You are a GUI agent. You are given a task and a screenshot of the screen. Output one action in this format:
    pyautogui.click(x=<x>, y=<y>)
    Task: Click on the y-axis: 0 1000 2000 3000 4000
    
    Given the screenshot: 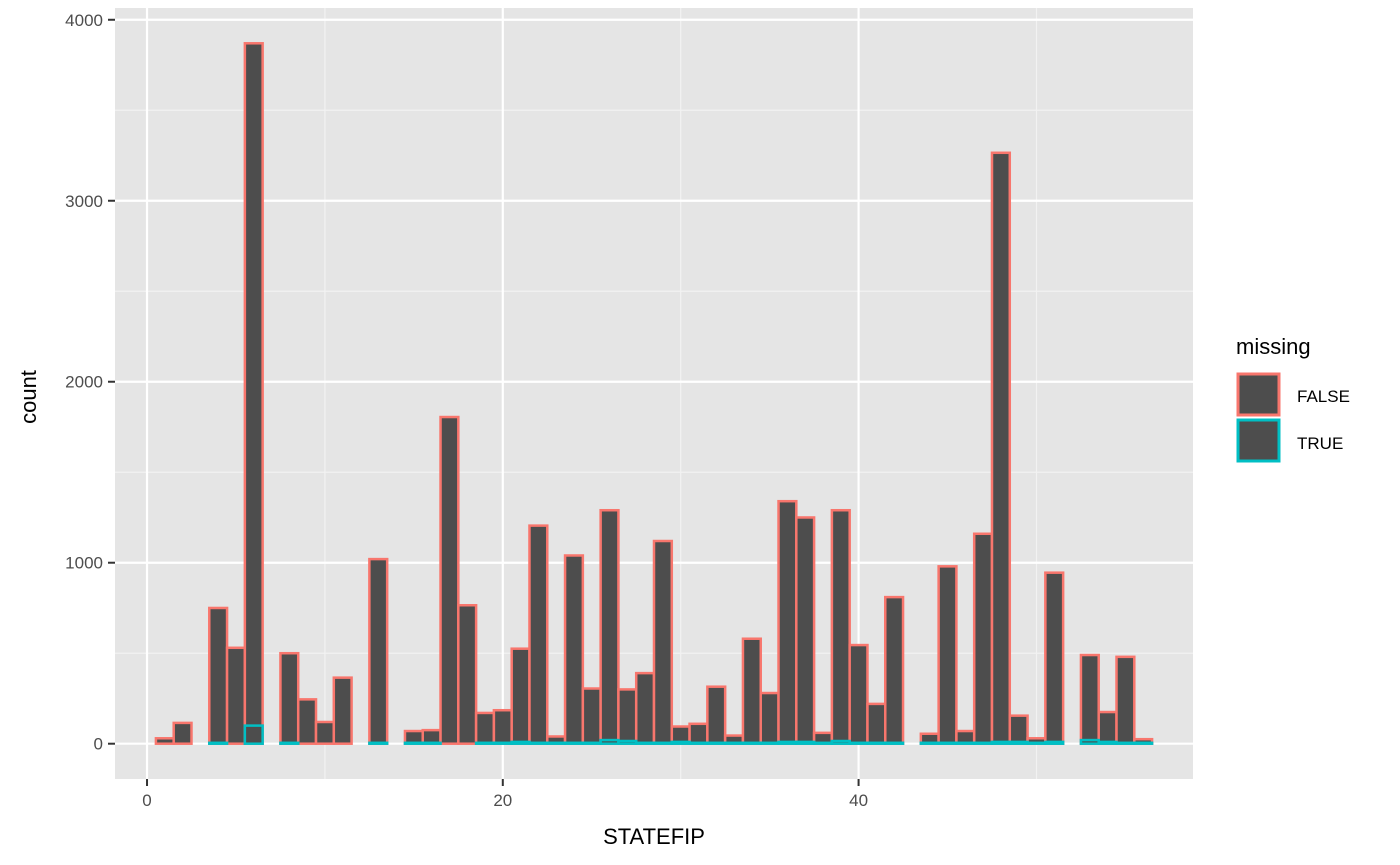 What is the action you would take?
    pyautogui.click(x=90, y=382)
    